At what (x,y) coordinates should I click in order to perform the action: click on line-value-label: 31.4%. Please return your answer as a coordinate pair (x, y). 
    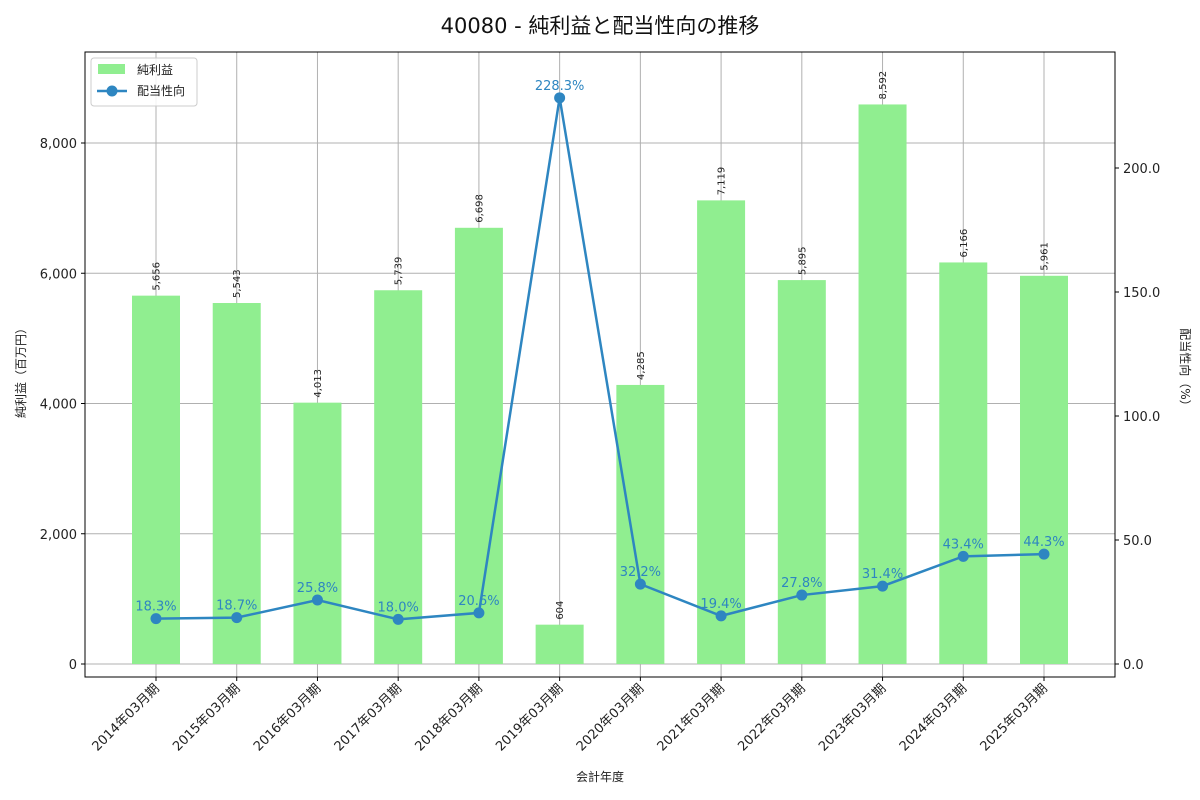
    Looking at the image, I should click on (882, 574).